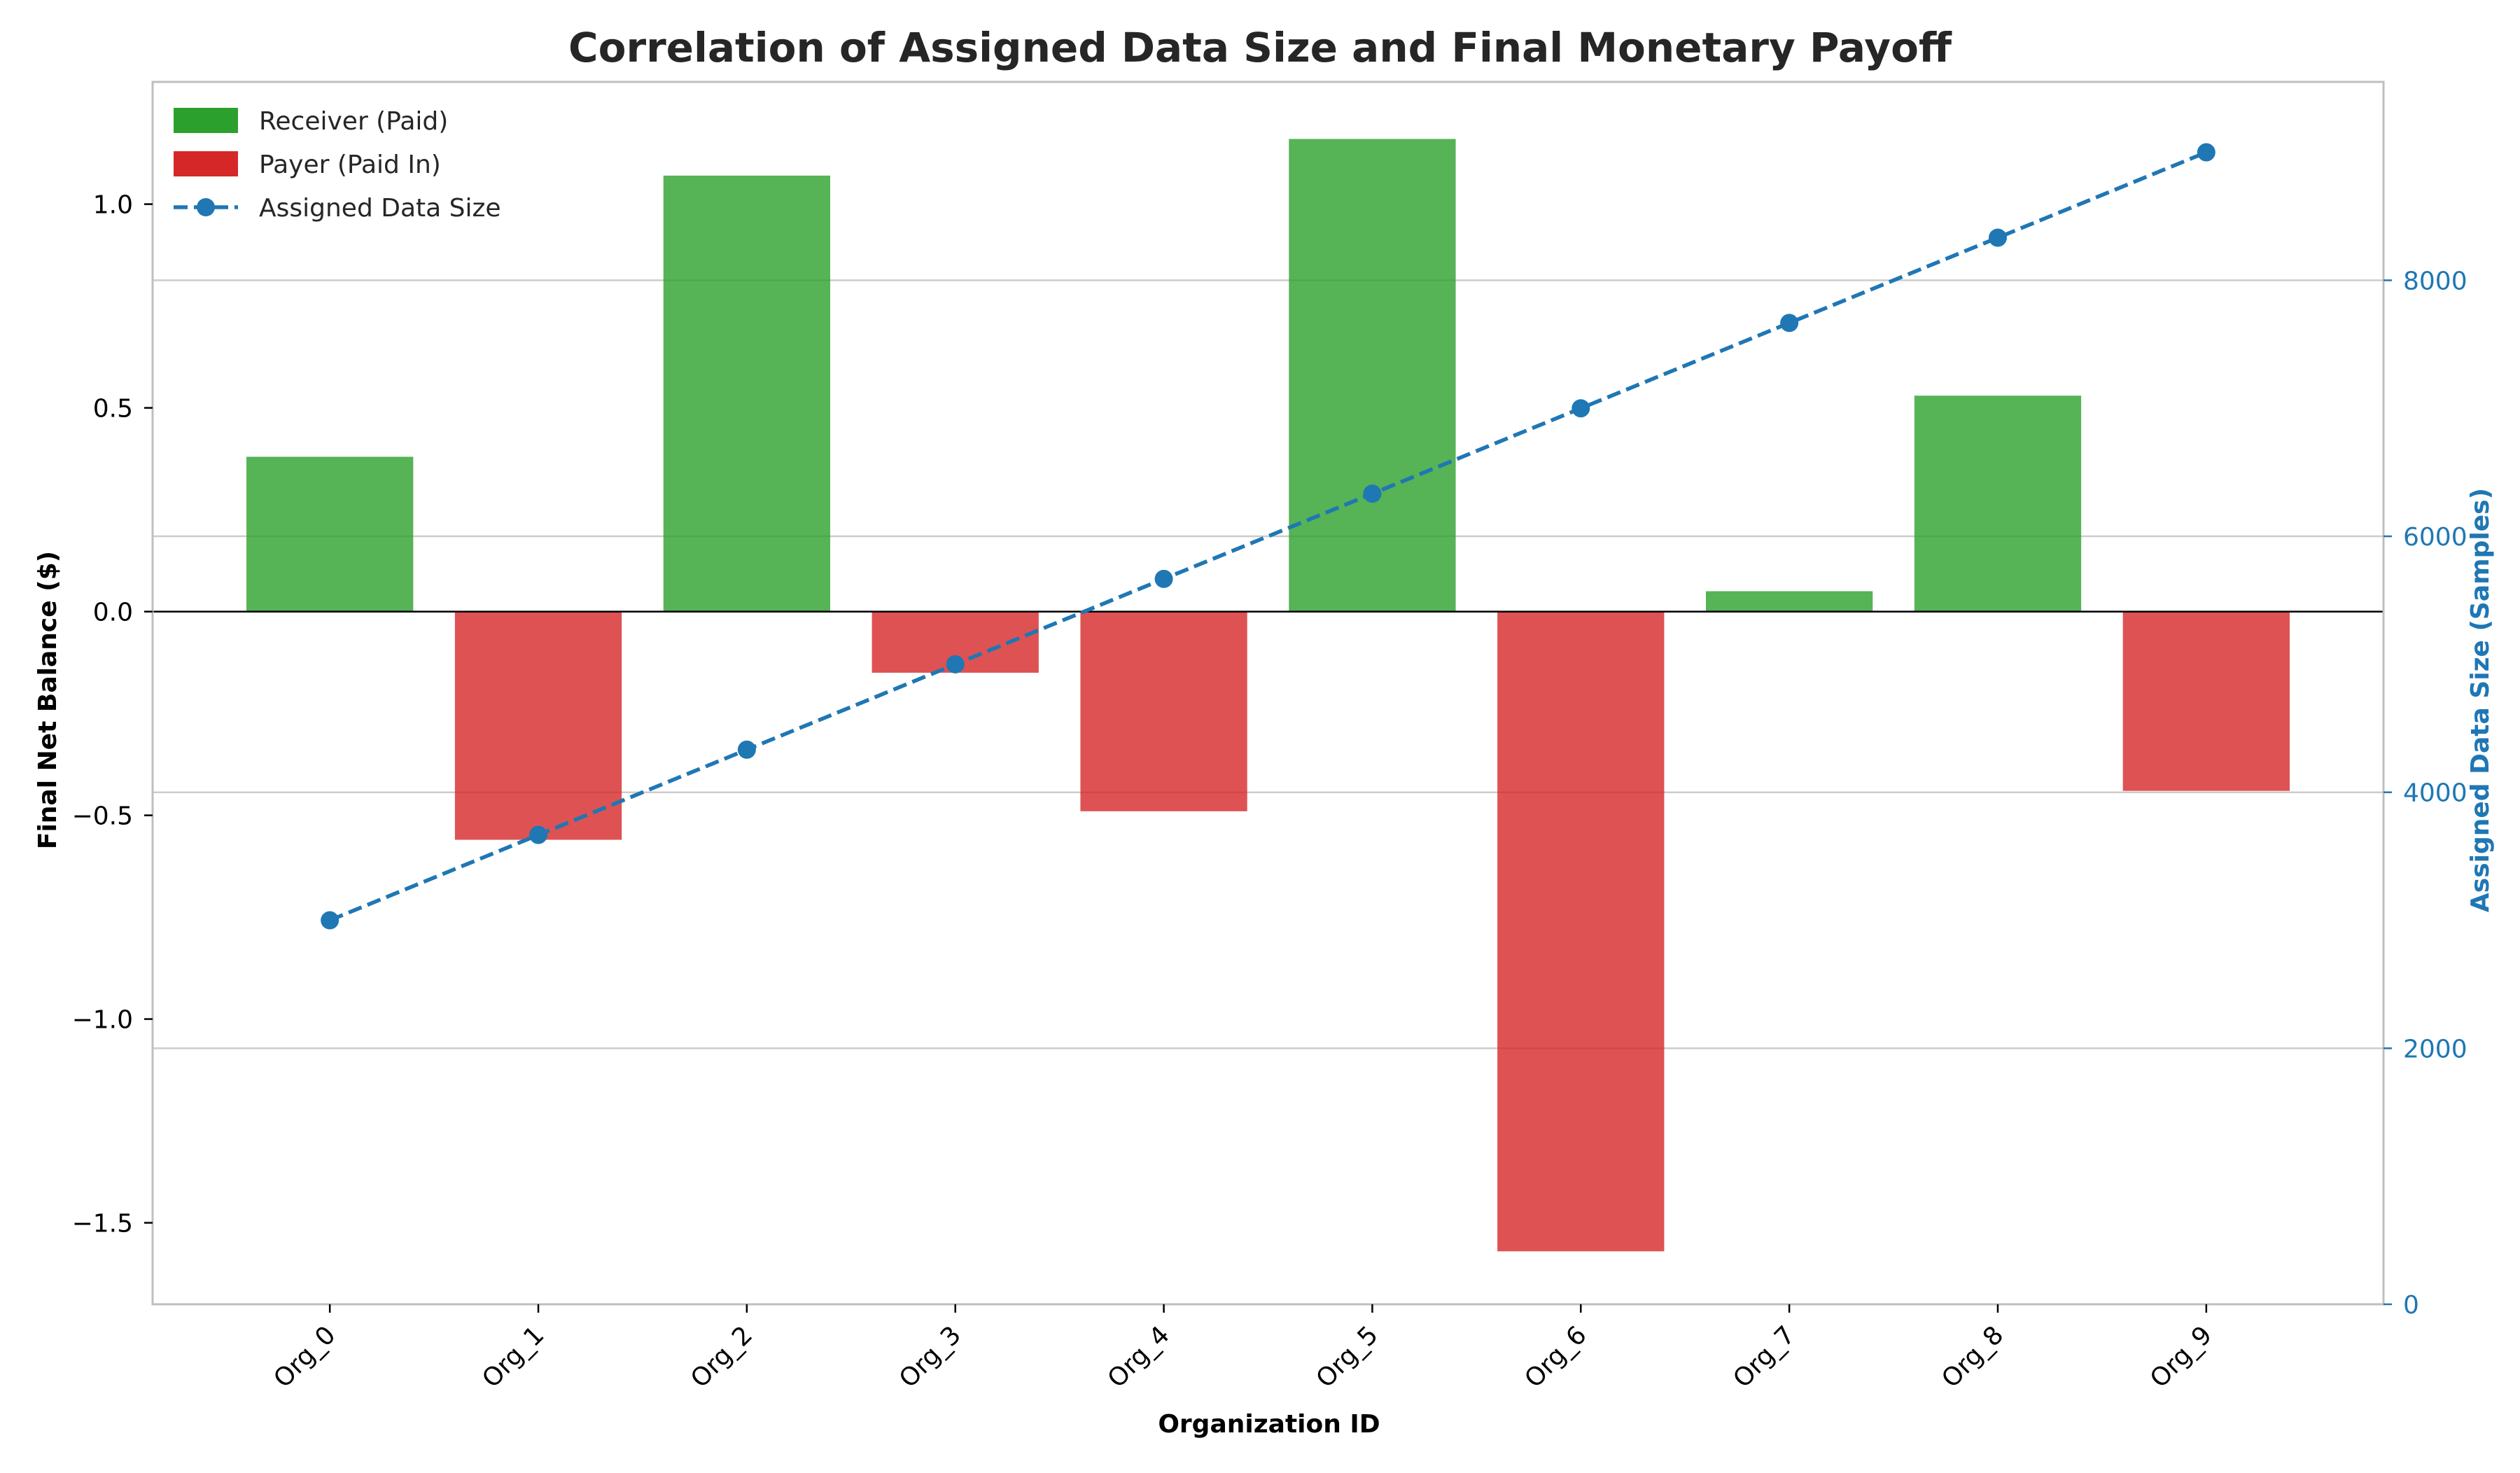  What do you see at coordinates (1972, 1356) in the screenshot?
I see `x-tick-label: Org_8` at bounding box center [1972, 1356].